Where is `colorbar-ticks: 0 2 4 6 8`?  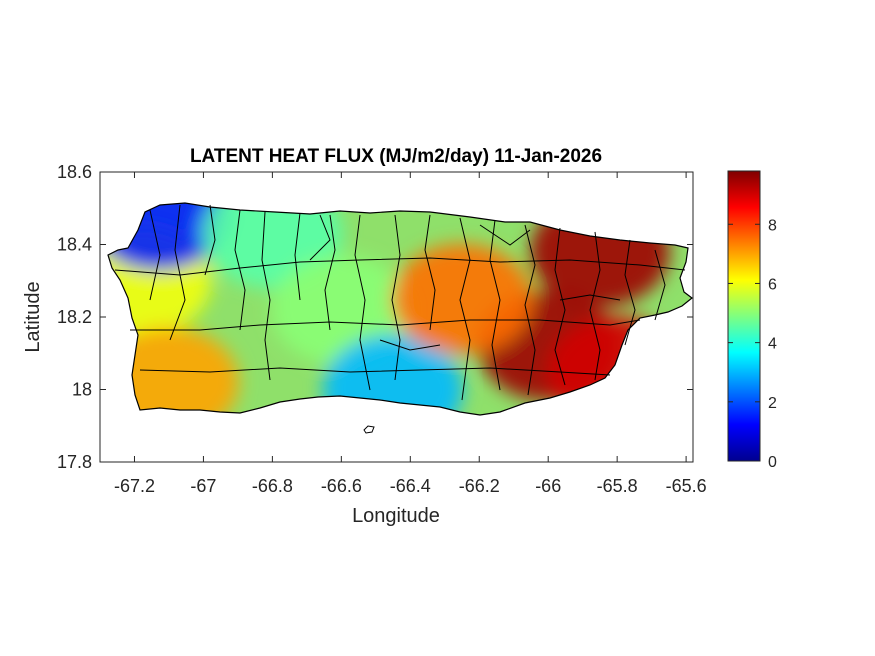 colorbar-ticks: 0 2 4 6 8 is located at coordinates (752, 344).